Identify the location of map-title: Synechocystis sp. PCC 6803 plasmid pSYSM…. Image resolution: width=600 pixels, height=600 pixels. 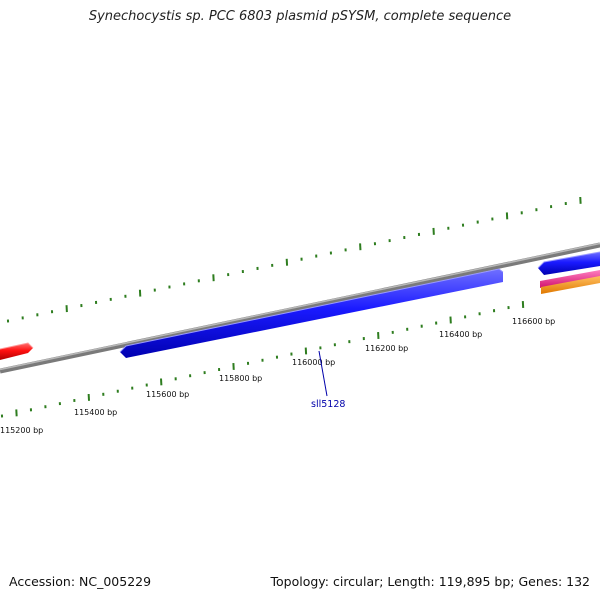
(300, 16).